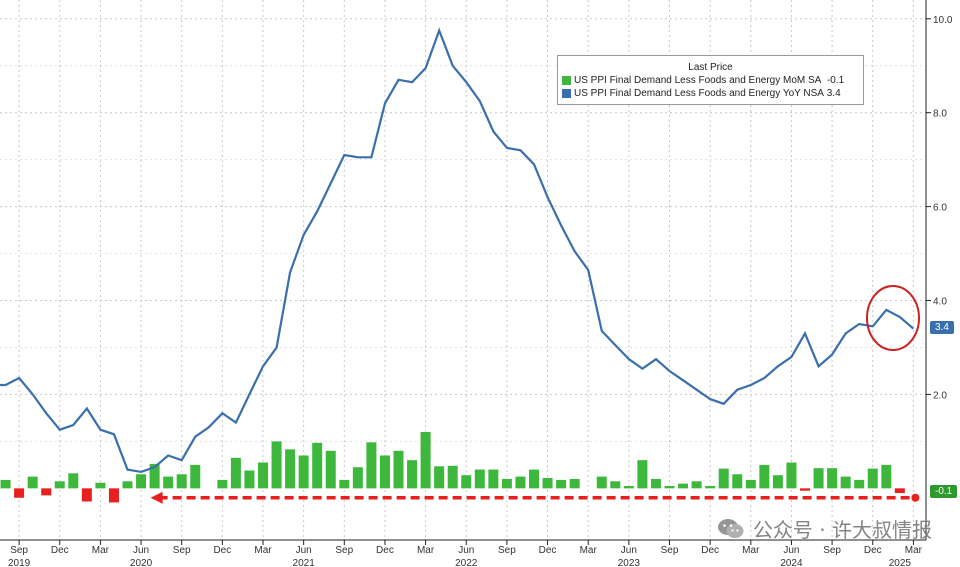 The height and width of the screenshot is (567, 960). I want to click on reference-arrow-icon, so click(156, 497).